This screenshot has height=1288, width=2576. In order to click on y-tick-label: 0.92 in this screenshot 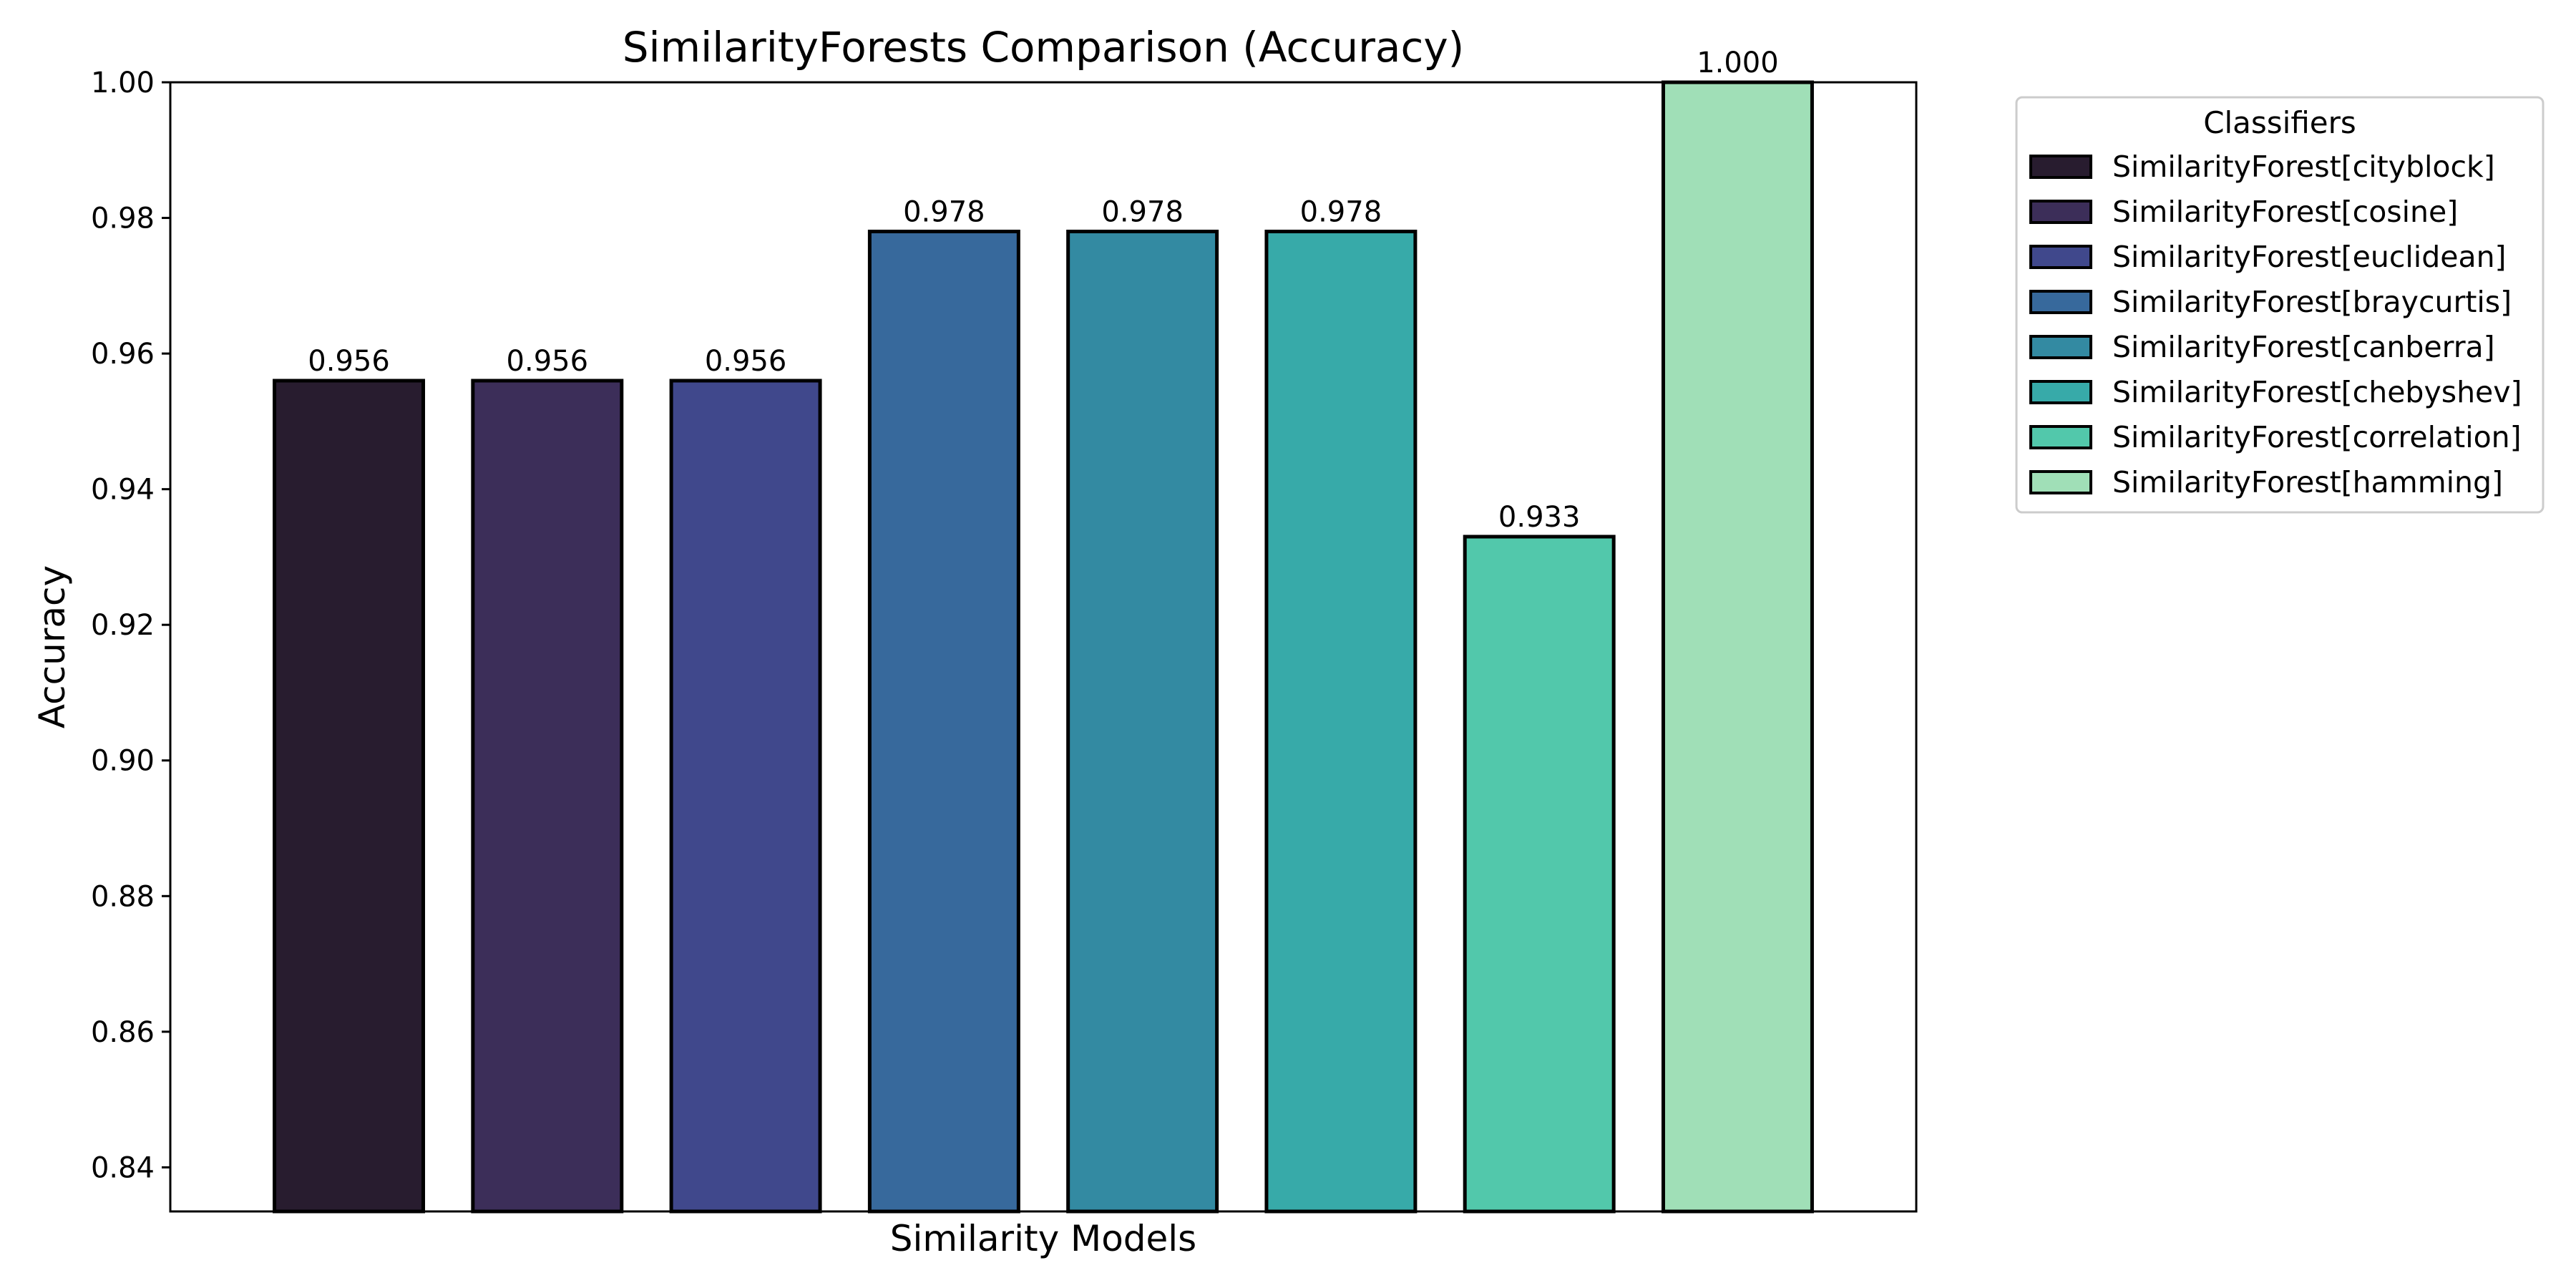, I will do `click(123, 625)`.